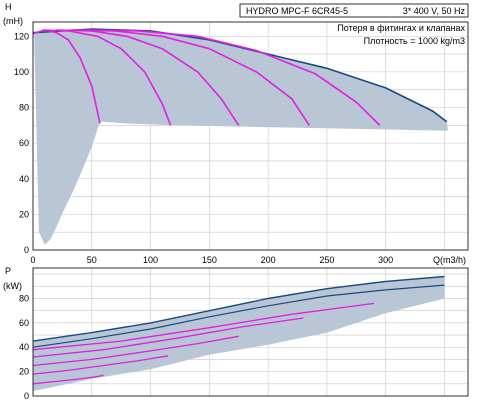  I want to click on bottom-envelope-upper, so click(238, 308).